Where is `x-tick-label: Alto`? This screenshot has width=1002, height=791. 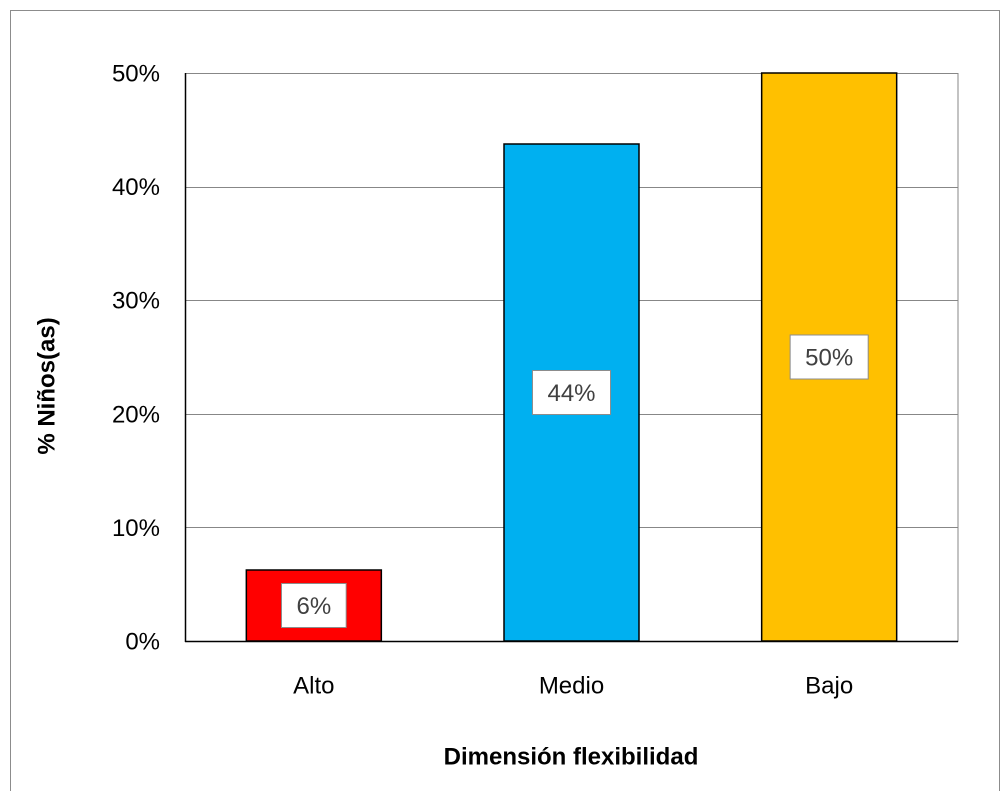 x-tick-label: Alto is located at coordinates (313, 686).